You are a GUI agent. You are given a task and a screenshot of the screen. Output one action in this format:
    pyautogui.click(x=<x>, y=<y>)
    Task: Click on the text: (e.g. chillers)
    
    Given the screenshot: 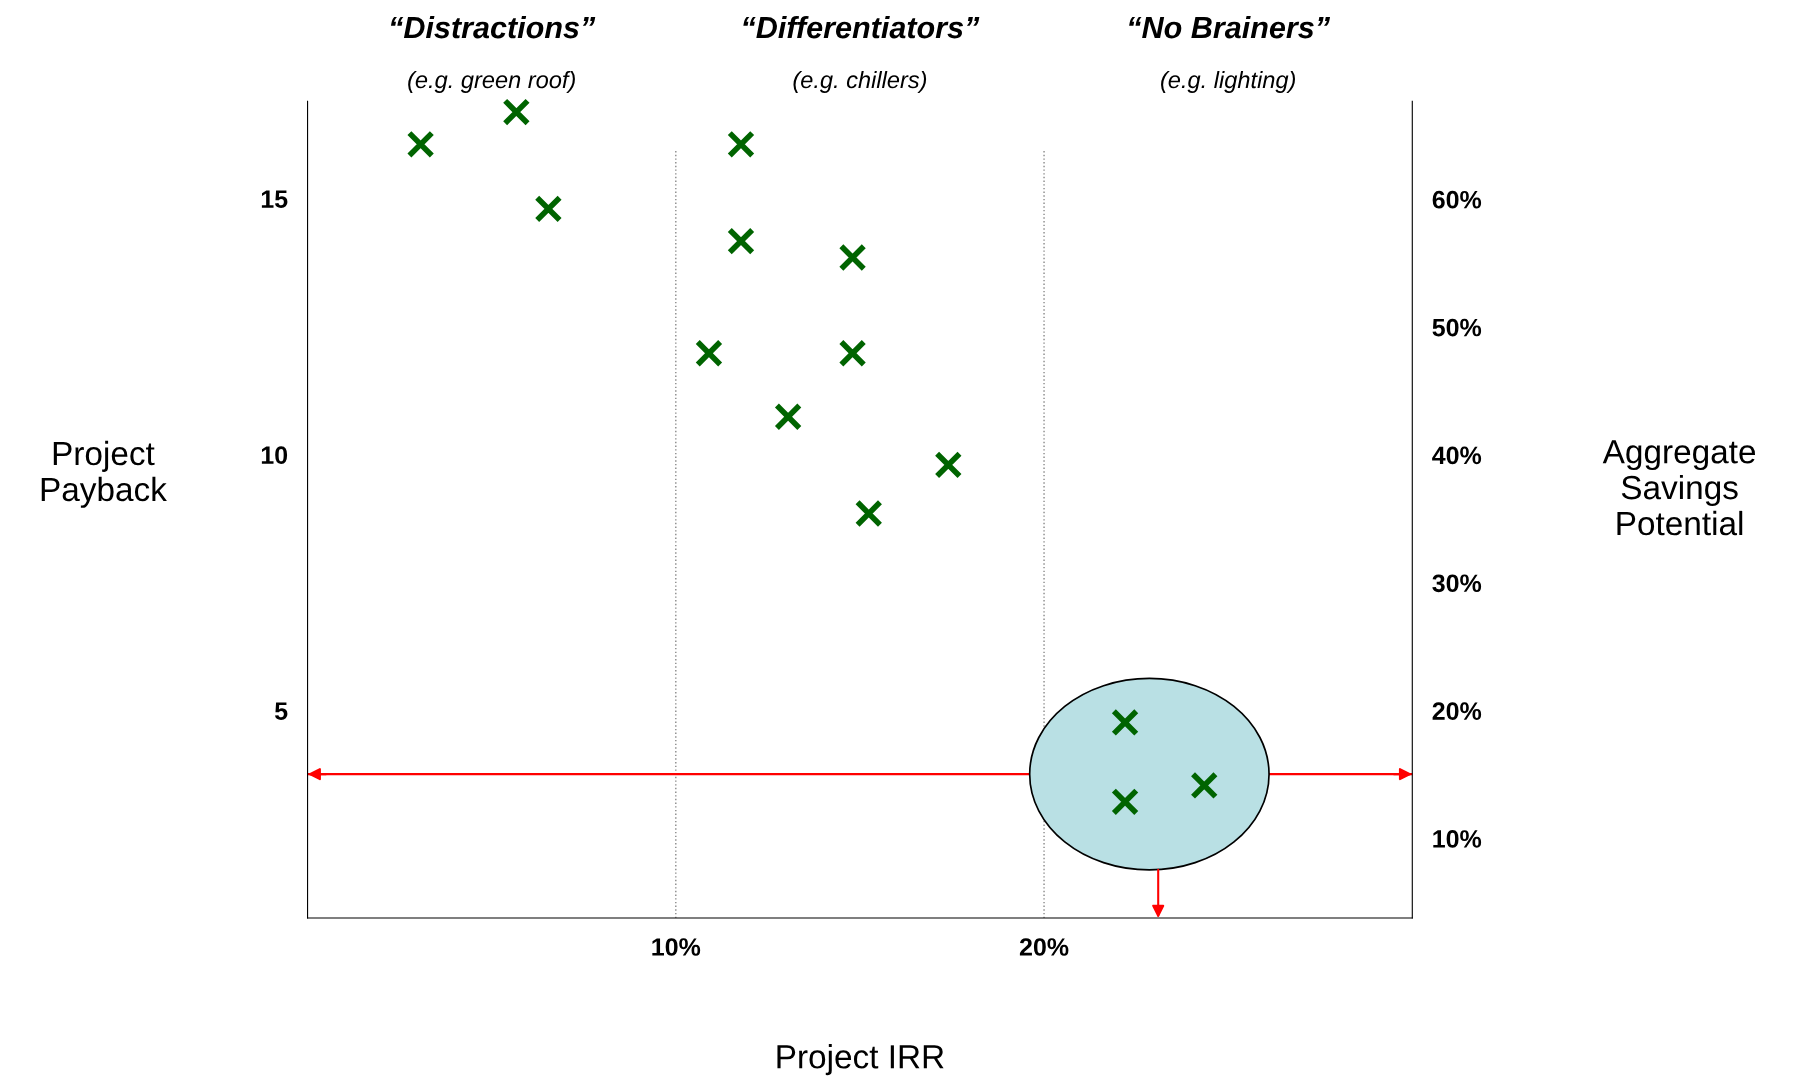 What is the action you would take?
    pyautogui.click(x=860, y=81)
    